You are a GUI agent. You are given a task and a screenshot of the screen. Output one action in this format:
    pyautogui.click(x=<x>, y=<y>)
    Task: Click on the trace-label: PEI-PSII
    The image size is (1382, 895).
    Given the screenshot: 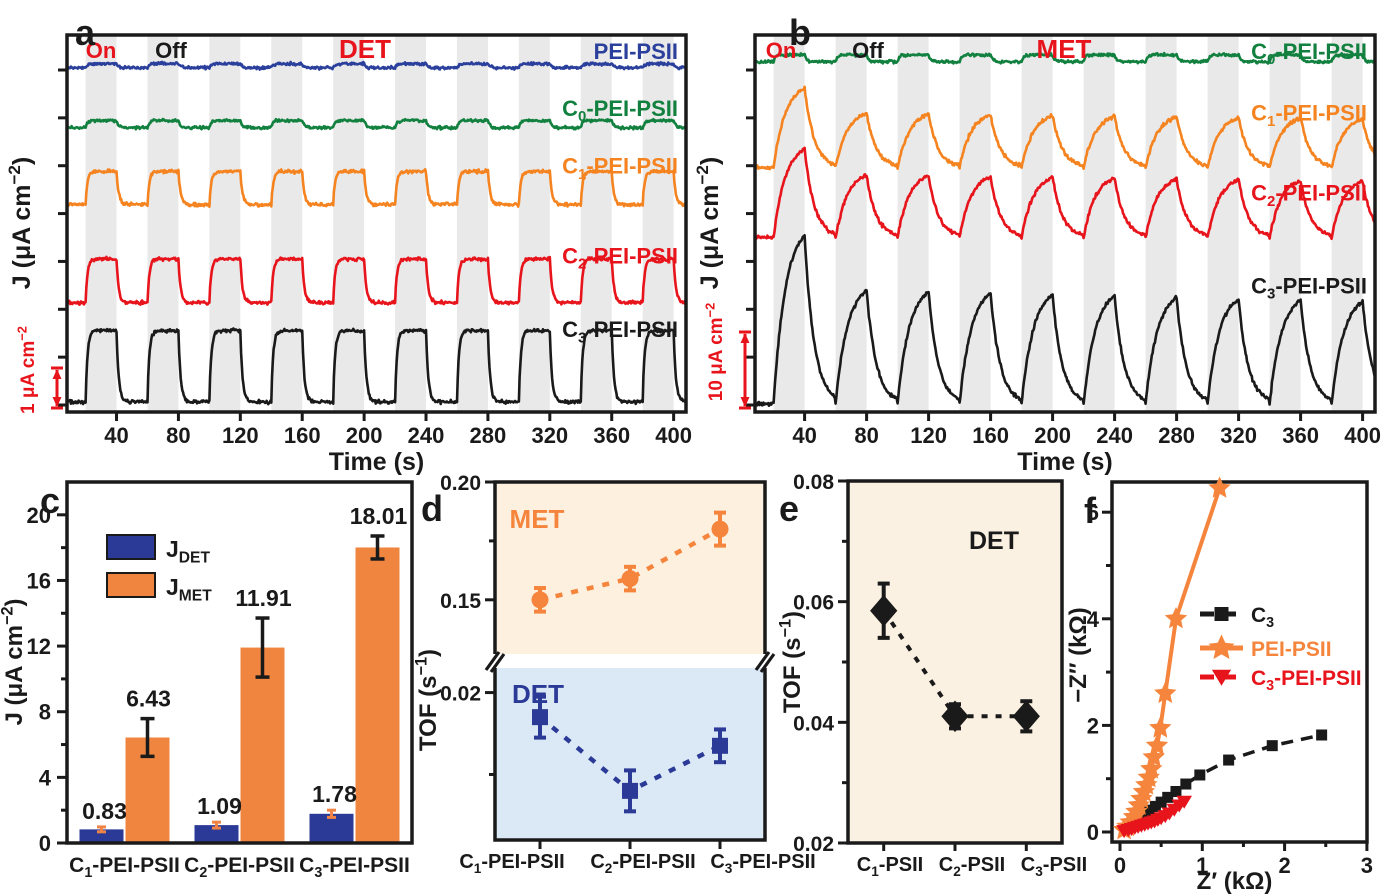 What is the action you would take?
    pyautogui.click(x=636, y=51)
    